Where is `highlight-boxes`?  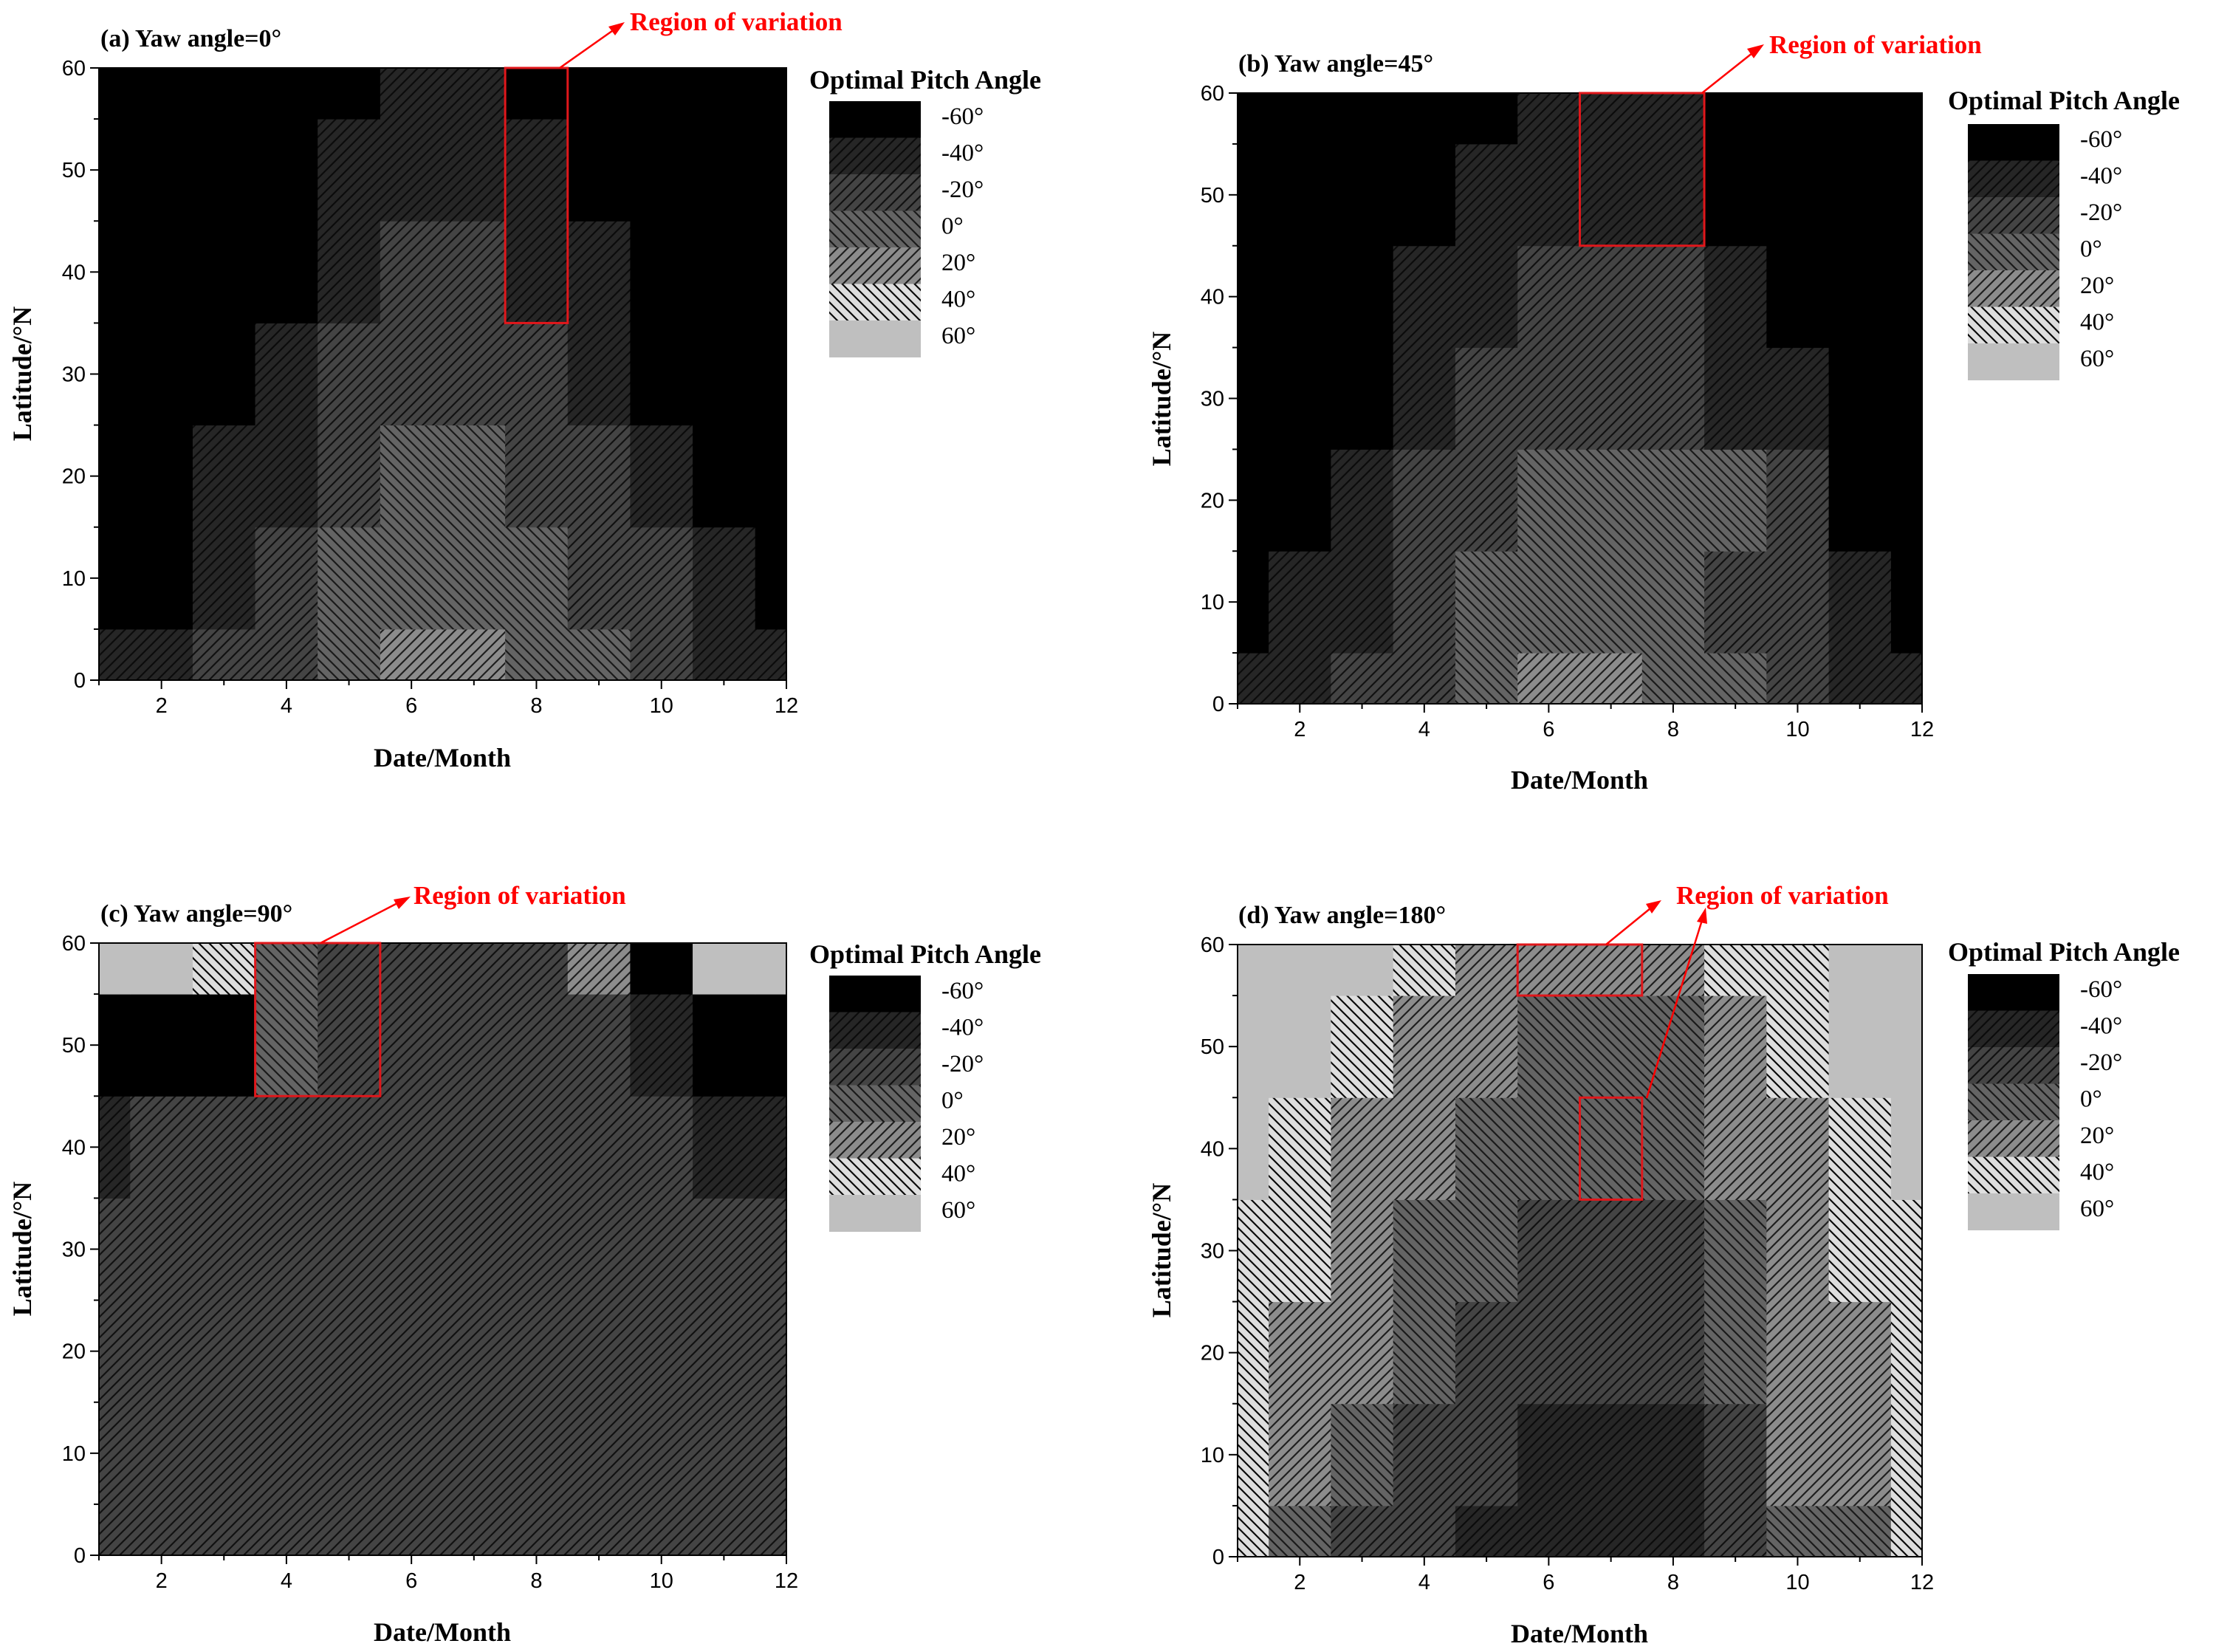 highlight-boxes is located at coordinates (1642, 169).